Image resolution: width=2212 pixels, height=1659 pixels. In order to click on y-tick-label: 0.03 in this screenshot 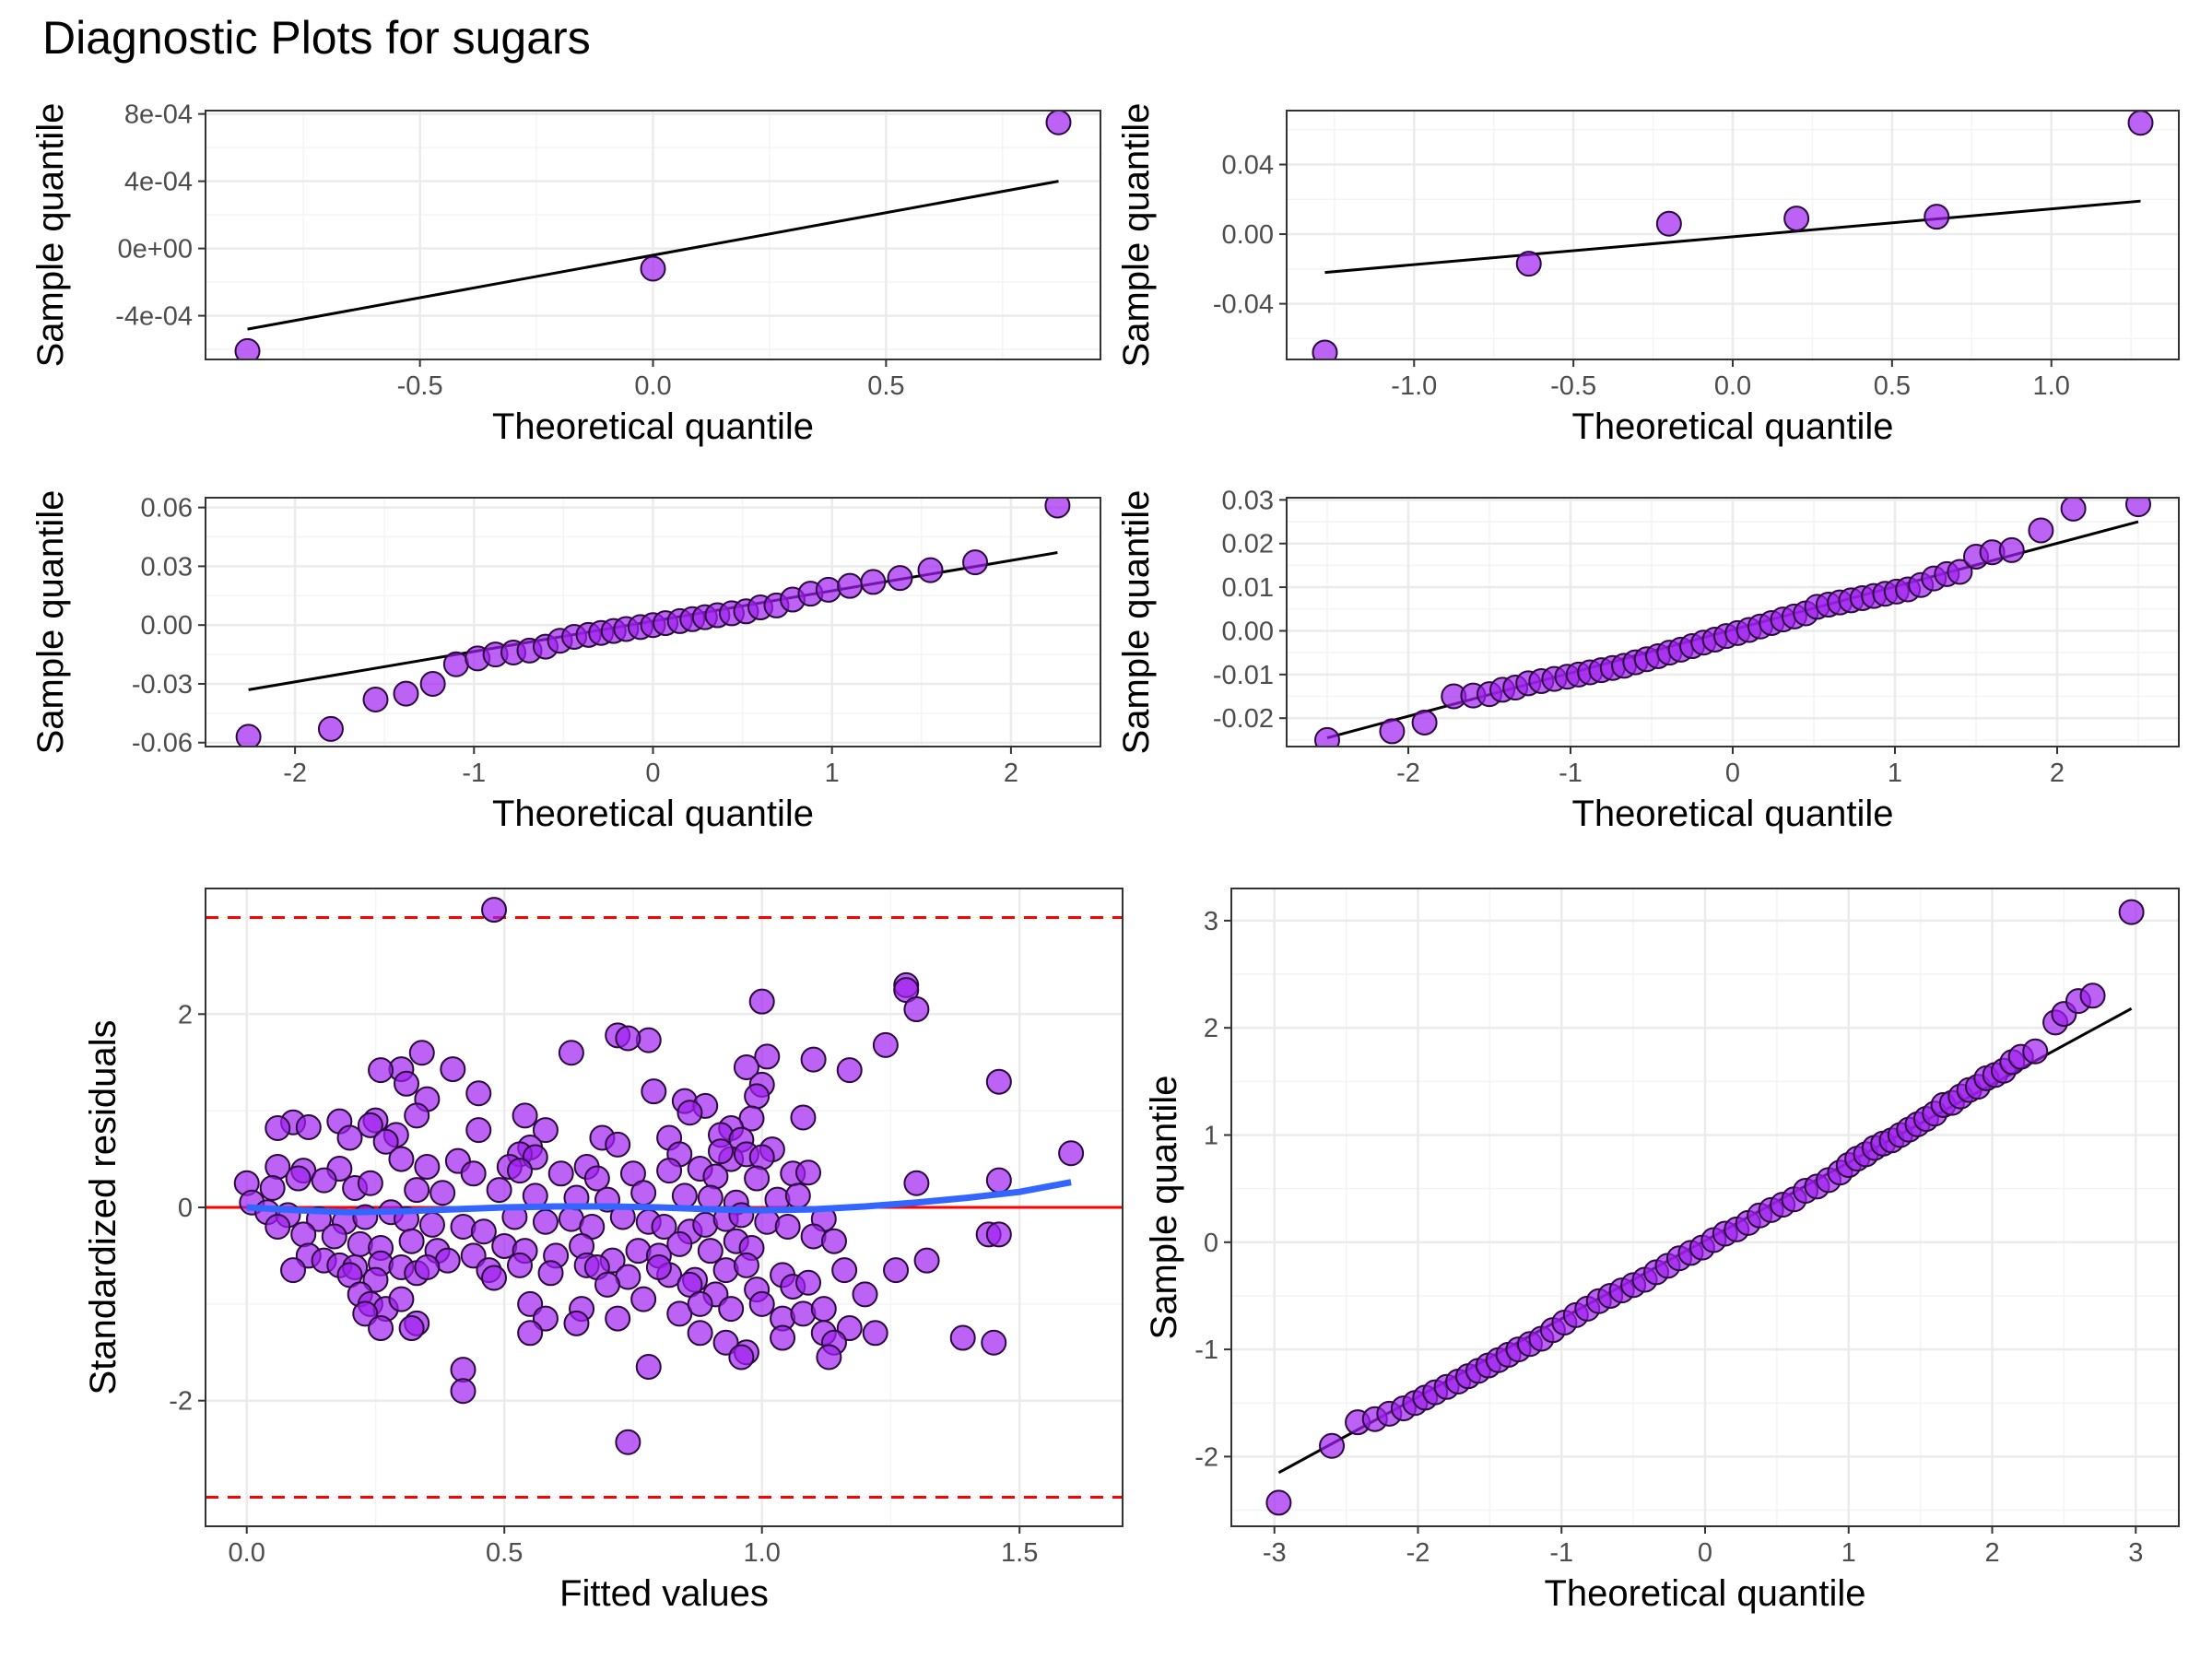, I will do `click(1248, 500)`.